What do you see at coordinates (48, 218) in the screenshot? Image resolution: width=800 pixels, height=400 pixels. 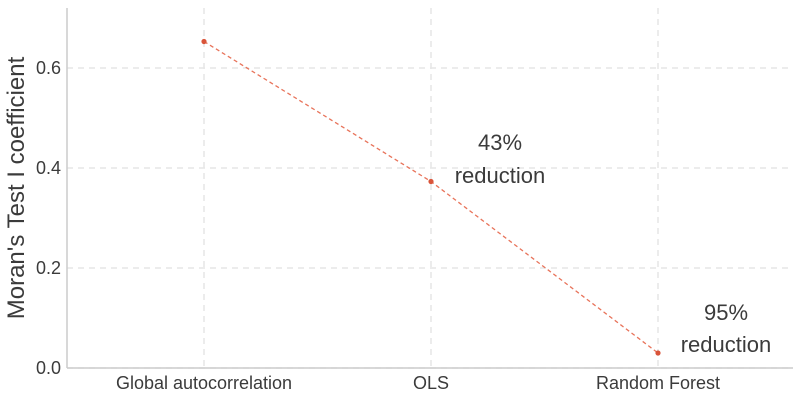 I see `y-tick-labels: 0.0 0.2 0.4 0.6` at bounding box center [48, 218].